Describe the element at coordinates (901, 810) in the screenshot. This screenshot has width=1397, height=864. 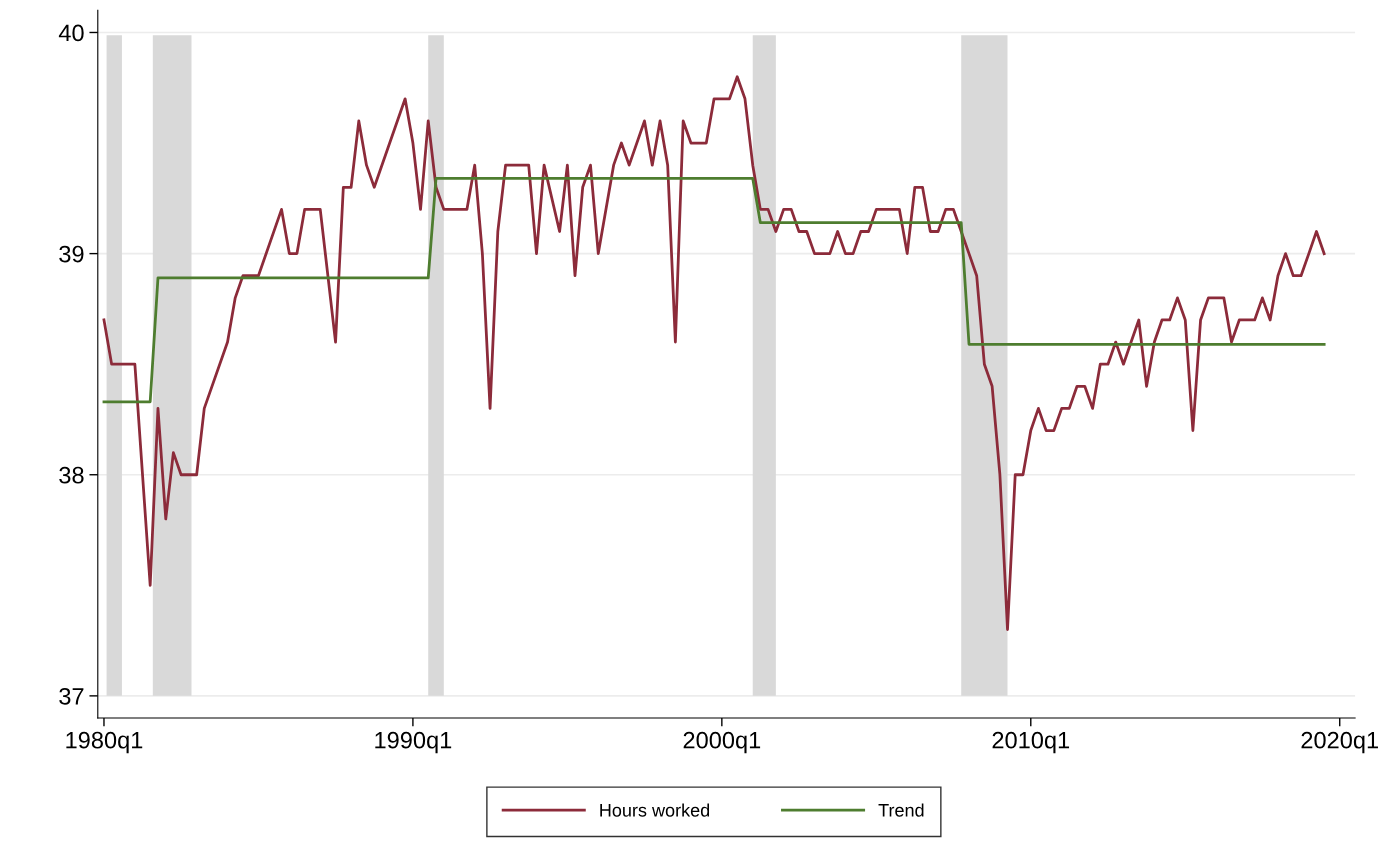
I see `legend-label: Trend` at that location.